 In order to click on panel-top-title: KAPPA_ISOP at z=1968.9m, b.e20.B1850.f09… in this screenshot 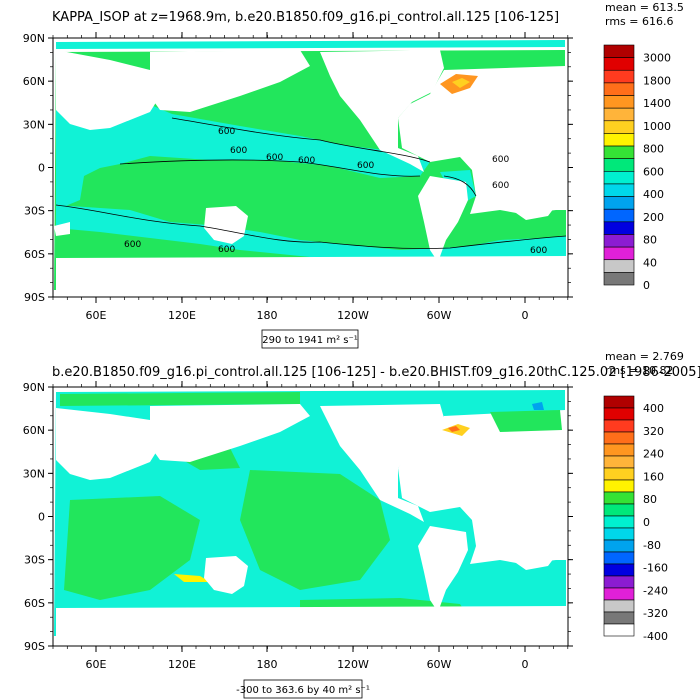, I will do `click(305, 17)`.